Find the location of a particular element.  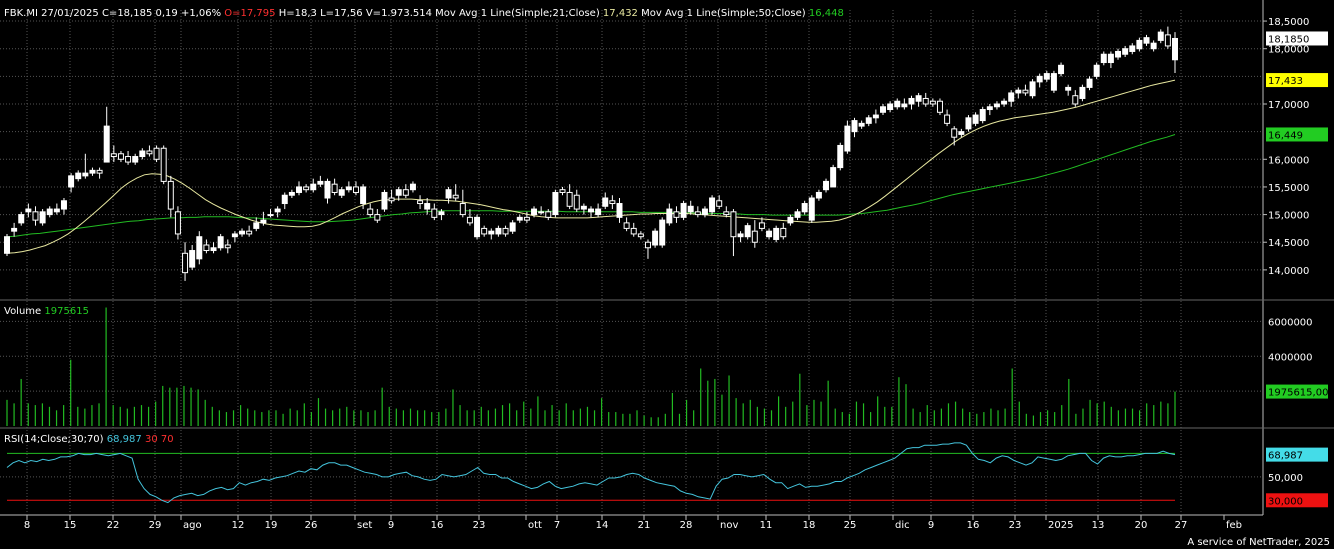

rsi-badge-text: 68,987 is located at coordinates (1285, 456).